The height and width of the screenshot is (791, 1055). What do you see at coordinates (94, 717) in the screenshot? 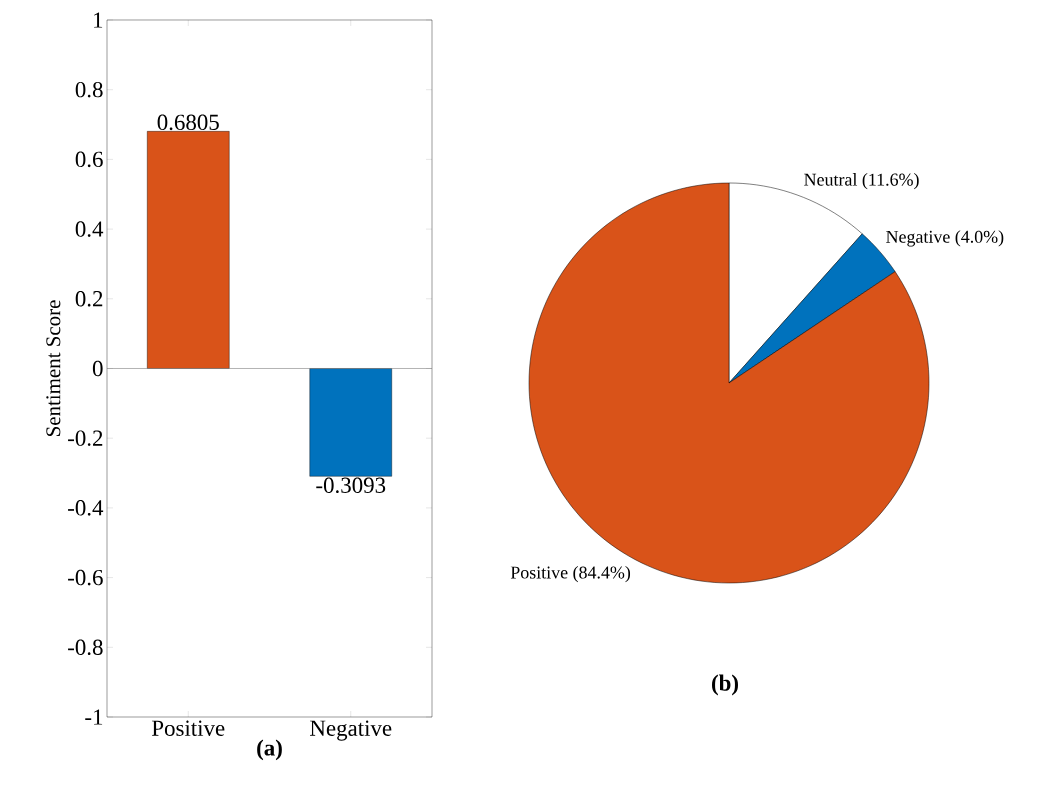
I see `y-tick-label: -1` at bounding box center [94, 717].